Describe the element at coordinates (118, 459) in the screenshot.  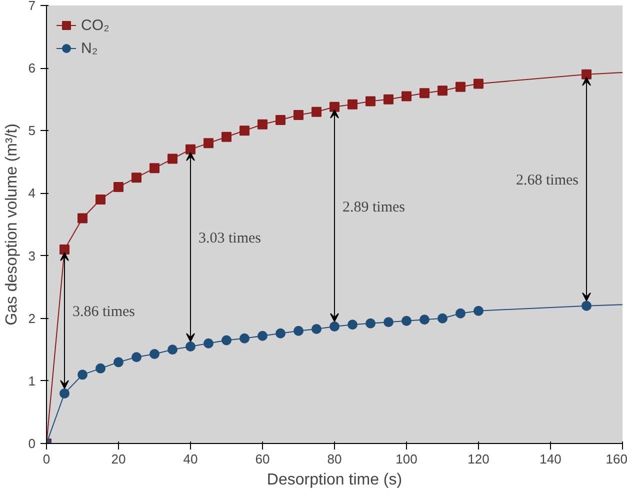
I see `x-tick-label: 20` at that location.